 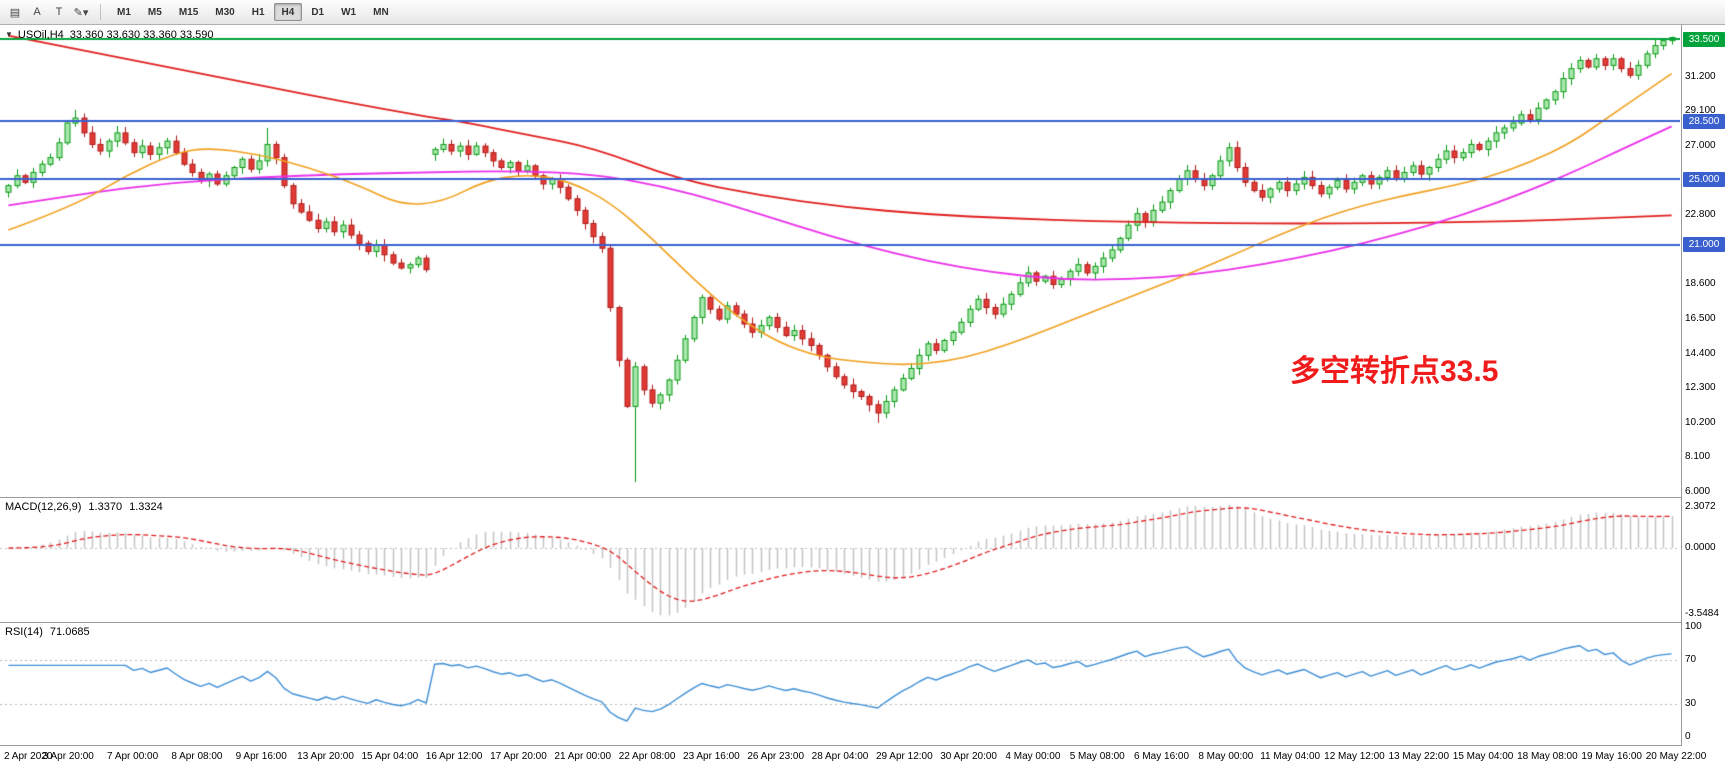 What do you see at coordinates (1700, 76) in the screenshot?
I see `price-tick: 31.200` at bounding box center [1700, 76].